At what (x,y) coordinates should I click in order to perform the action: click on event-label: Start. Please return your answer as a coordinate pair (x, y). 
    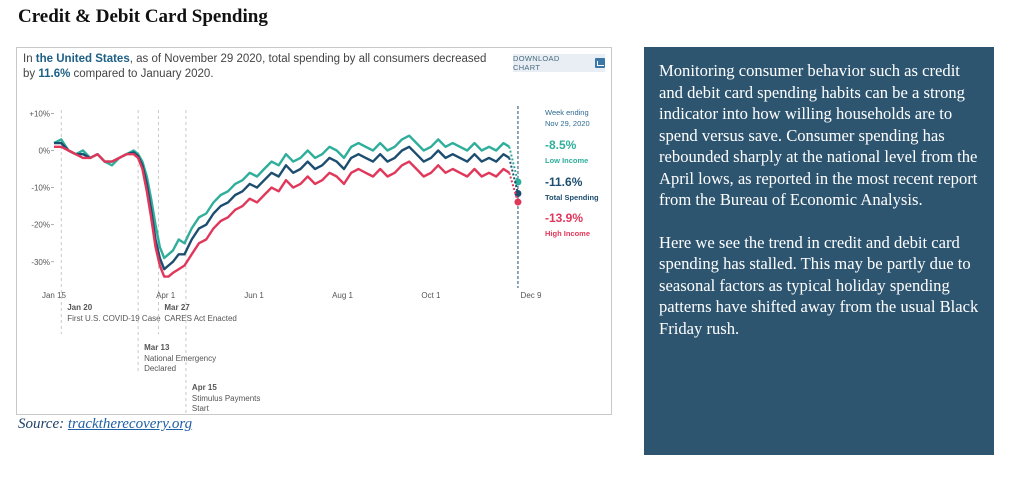
    Looking at the image, I should click on (201, 408).